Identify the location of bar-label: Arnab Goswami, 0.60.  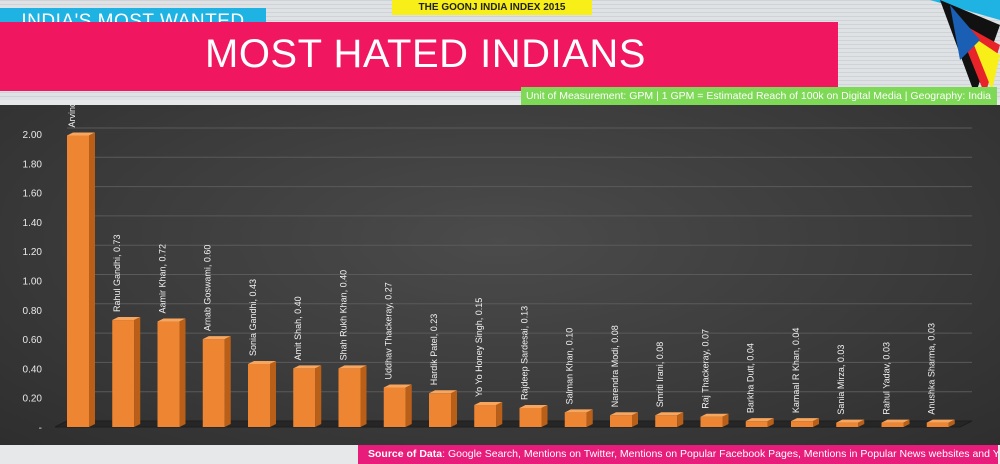
(208, 288).